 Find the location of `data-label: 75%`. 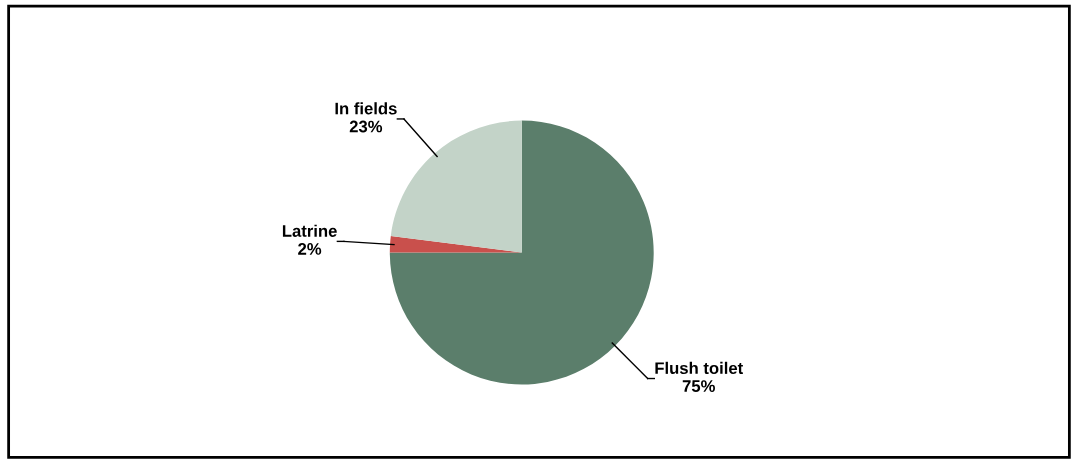

data-label: 75% is located at coordinates (698, 386).